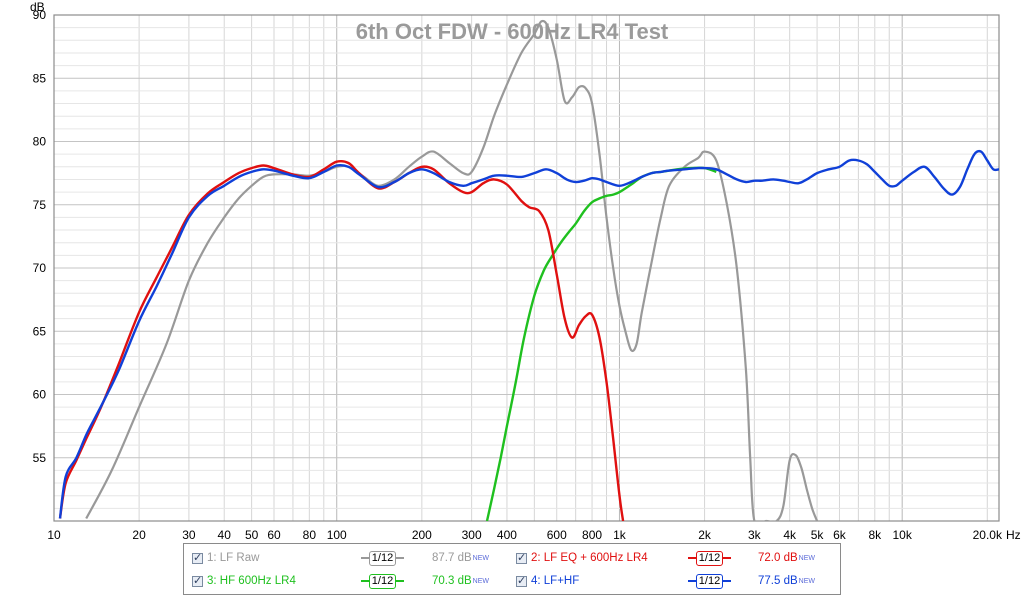 This screenshot has height=596, width=1024. What do you see at coordinates (40, 331) in the screenshot?
I see `y-tick-label: 65` at bounding box center [40, 331].